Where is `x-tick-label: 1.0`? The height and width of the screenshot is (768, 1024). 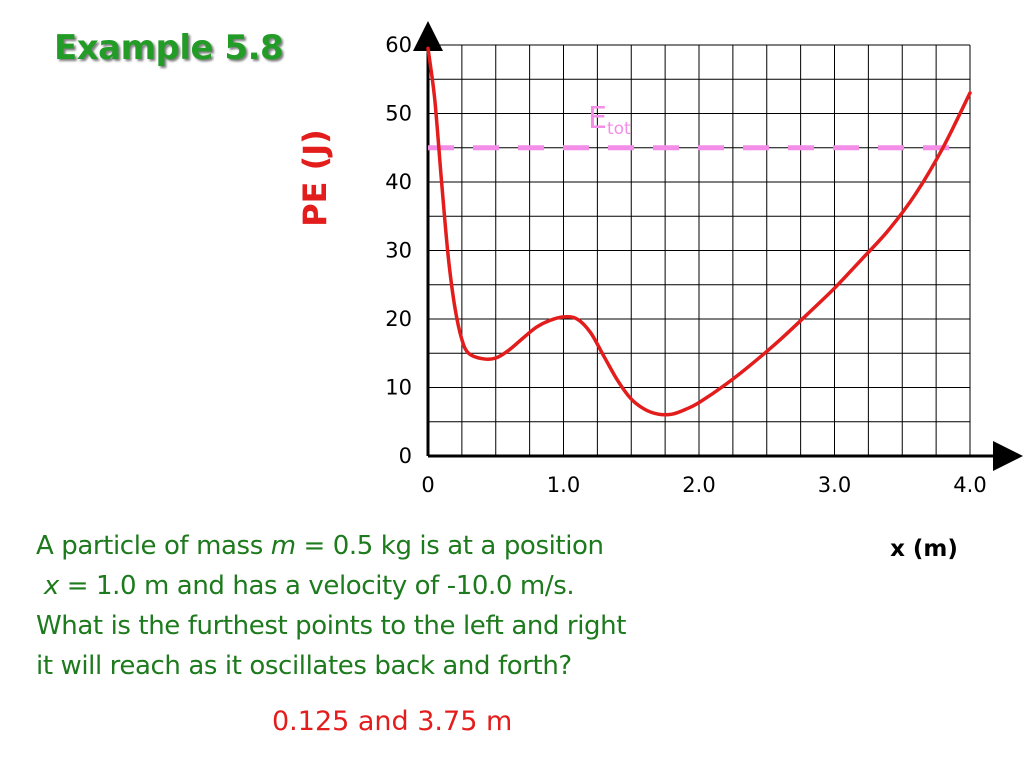
x-tick-label: 1.0 is located at coordinates (563, 485).